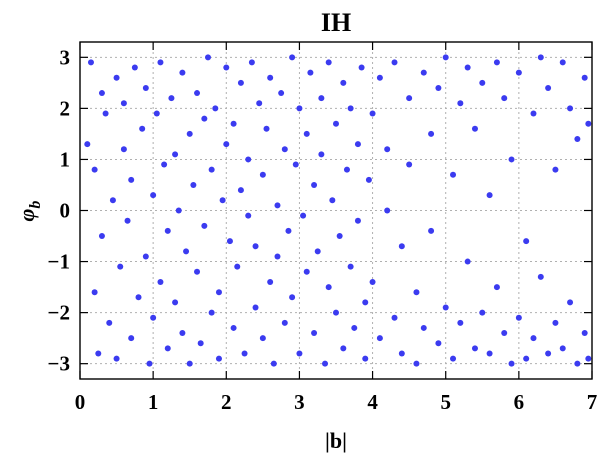 Image resolution: width=600 pixels, height=463 pixels. What do you see at coordinates (299, 402) in the screenshot?
I see `x-tick-label-3: 3` at bounding box center [299, 402].